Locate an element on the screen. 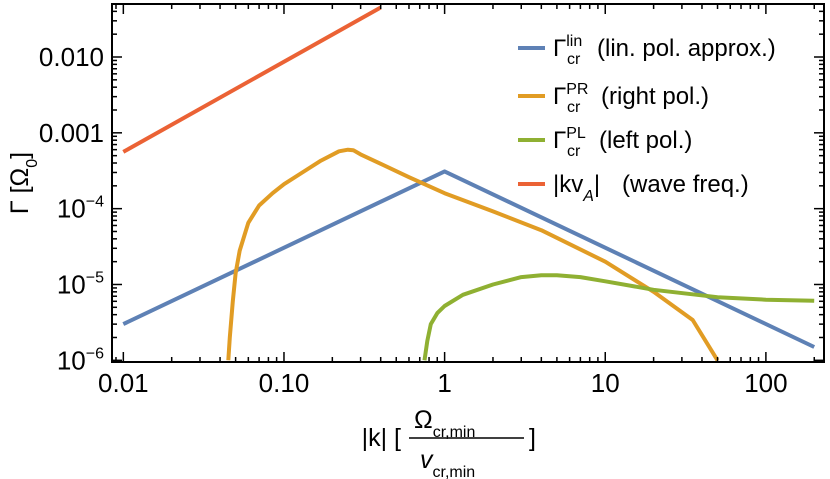 This screenshot has height=479, width=830. legend-lin-base: Γ is located at coordinates (559, 48).